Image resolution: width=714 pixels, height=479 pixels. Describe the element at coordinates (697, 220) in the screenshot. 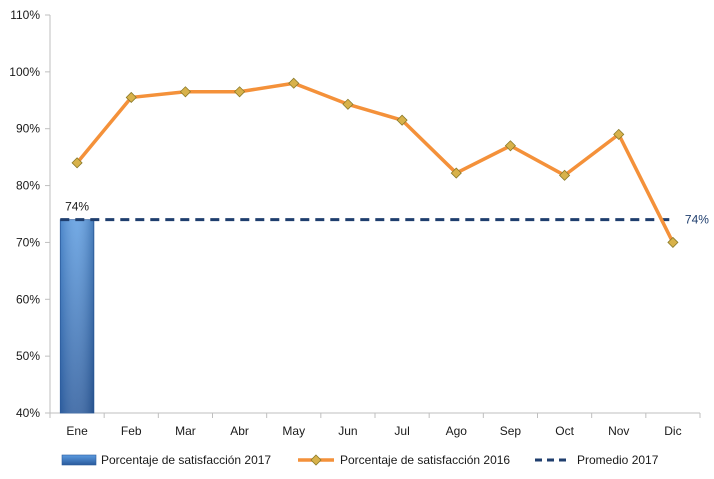

I see `average-data-label: 74%` at that location.